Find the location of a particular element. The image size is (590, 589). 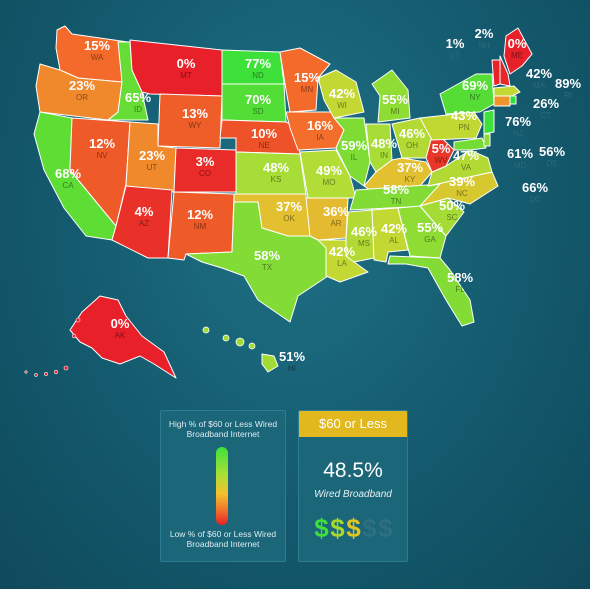

state-label-code-PN: PN is located at coordinates (463, 127).